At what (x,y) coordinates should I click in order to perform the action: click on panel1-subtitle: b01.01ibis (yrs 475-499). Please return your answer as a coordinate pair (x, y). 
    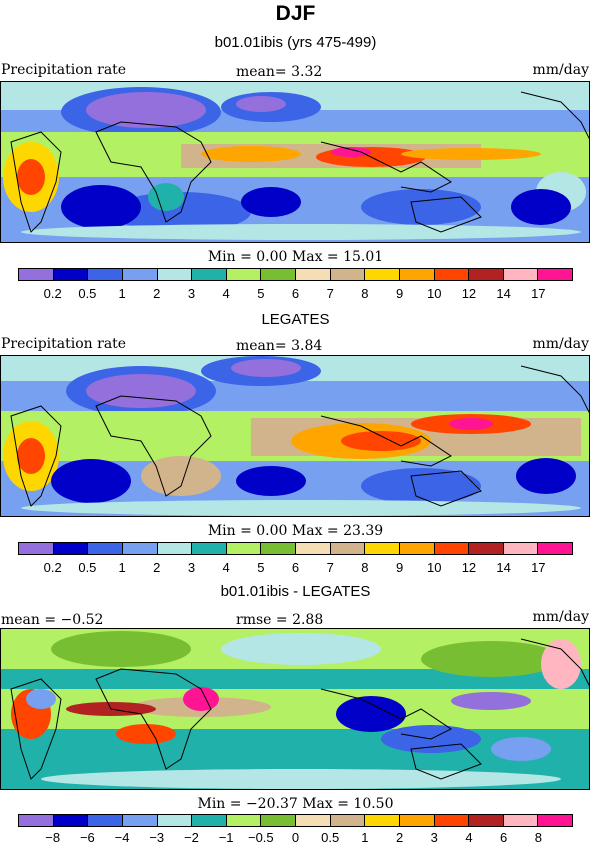
    Looking at the image, I should click on (295, 42).